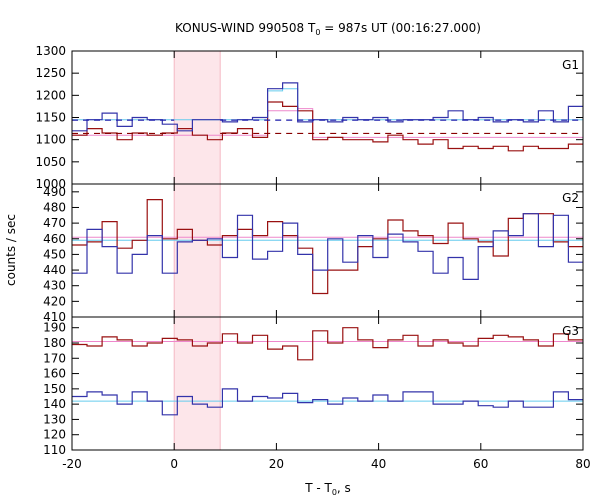 This screenshot has width=600, height=500. What do you see at coordinates (50, 162) in the screenshot?
I see `y-tick-label: 1050` at bounding box center [50, 162].